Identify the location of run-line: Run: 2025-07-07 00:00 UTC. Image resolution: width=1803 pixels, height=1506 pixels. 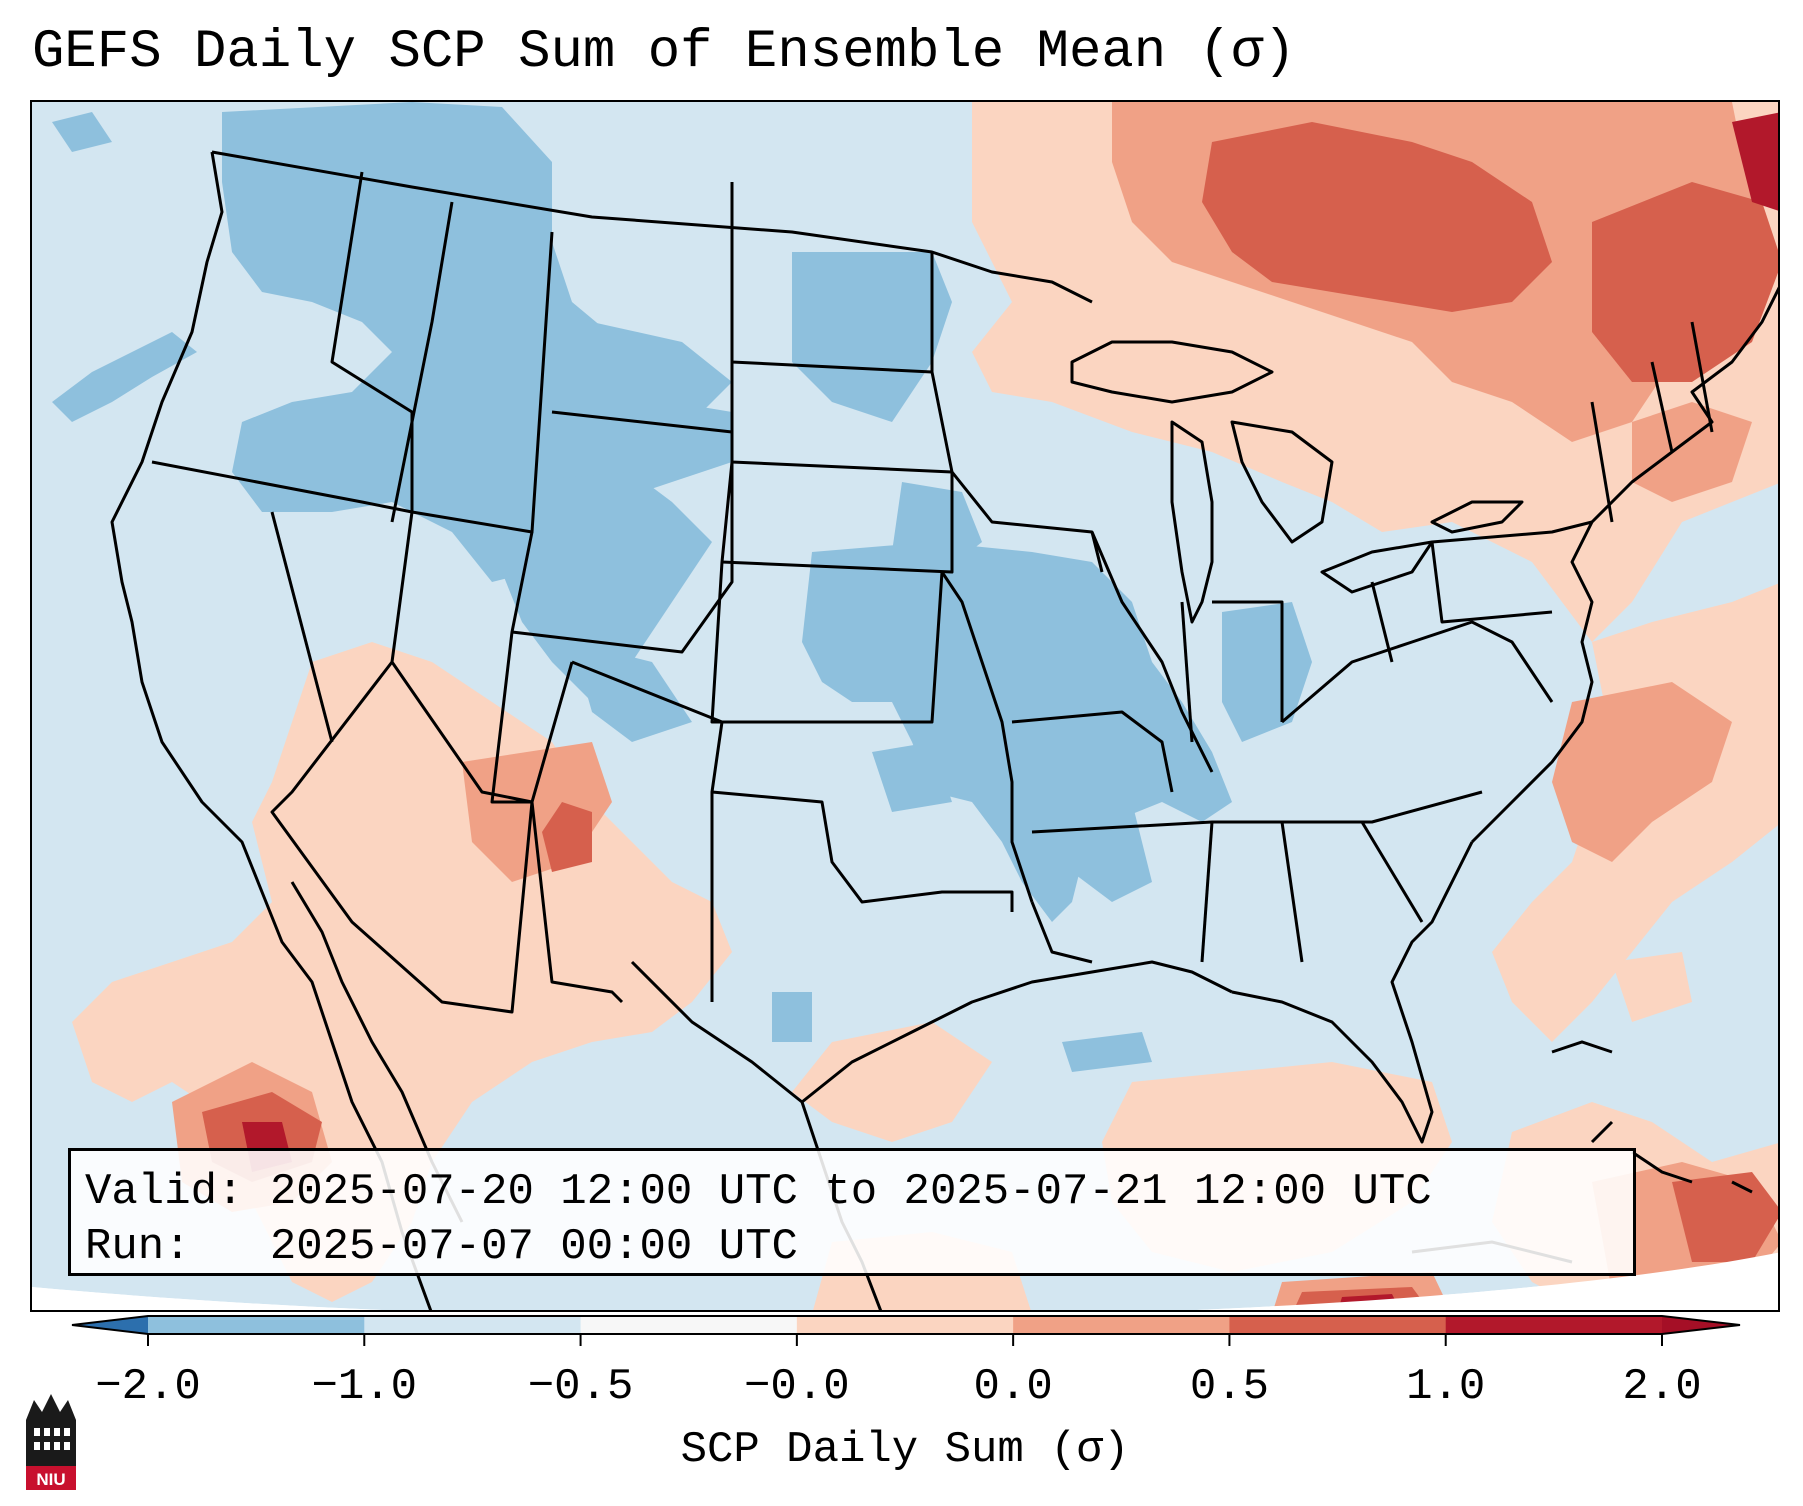
(852, 1247).